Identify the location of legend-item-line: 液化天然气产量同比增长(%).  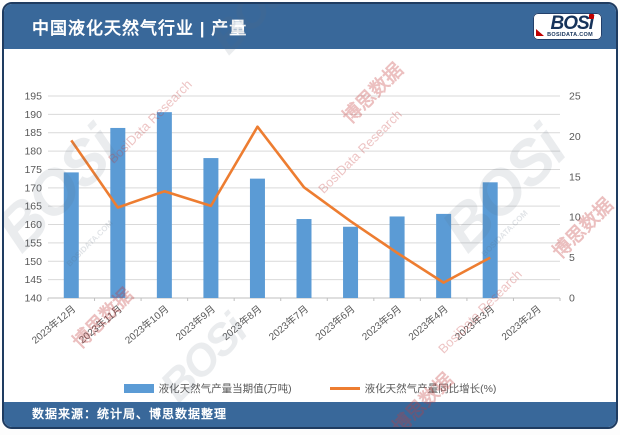
(413, 388).